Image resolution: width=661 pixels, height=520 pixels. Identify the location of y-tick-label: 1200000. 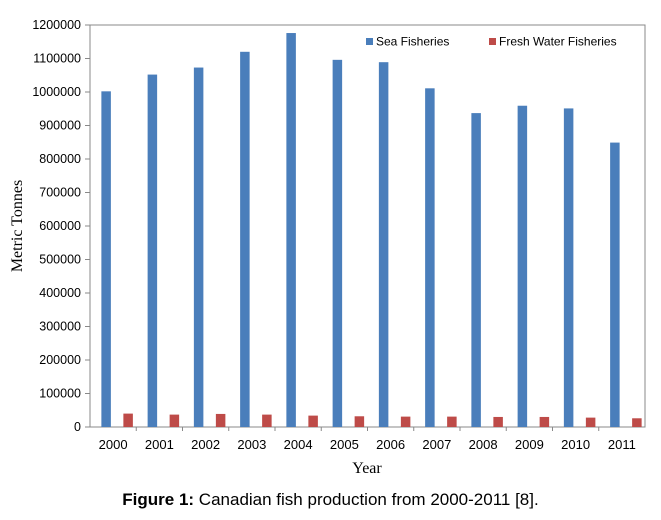
(56, 25).